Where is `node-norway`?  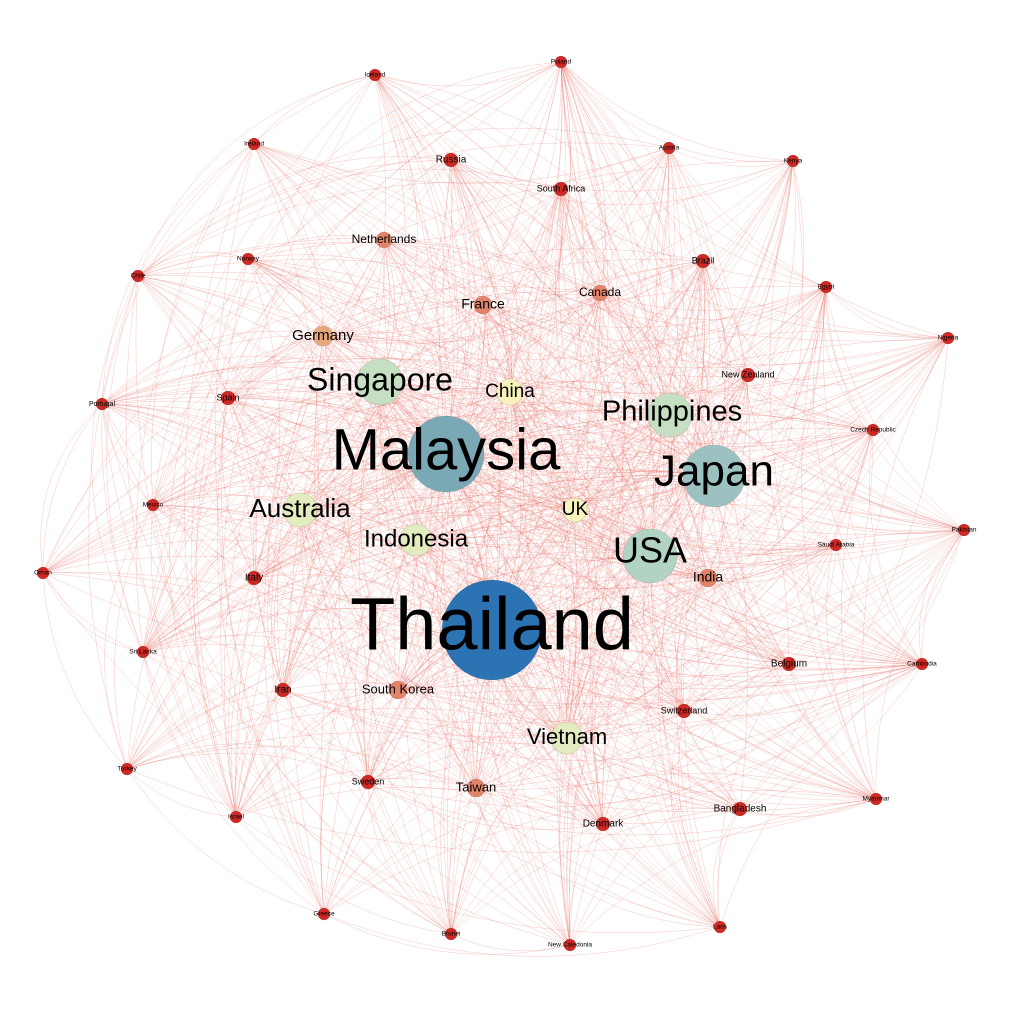 node-norway is located at coordinates (248, 259).